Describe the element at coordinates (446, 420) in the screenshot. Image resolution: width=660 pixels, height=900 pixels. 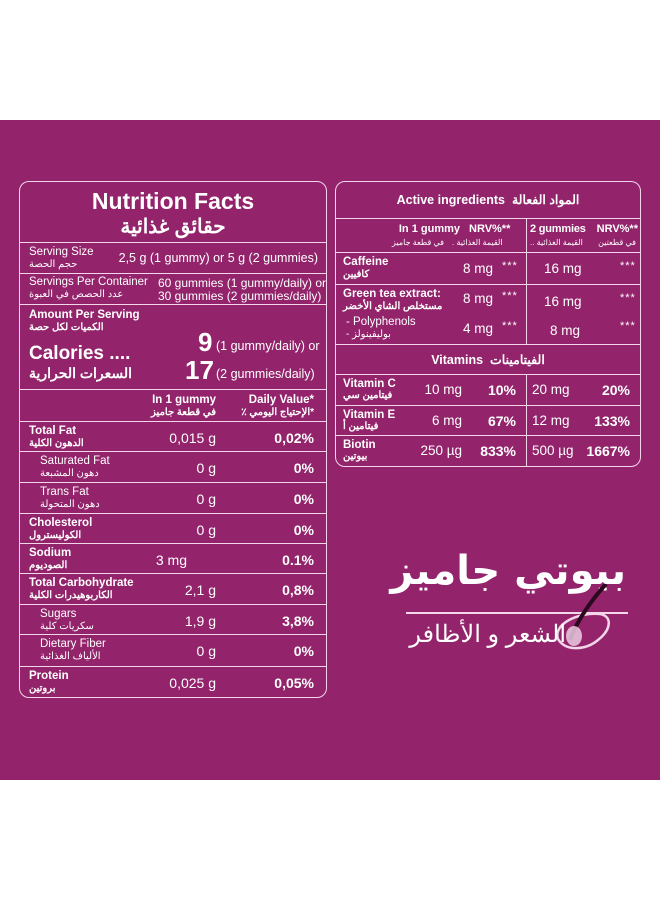
I see `vitamin-amount-1: 6 mg` at that location.